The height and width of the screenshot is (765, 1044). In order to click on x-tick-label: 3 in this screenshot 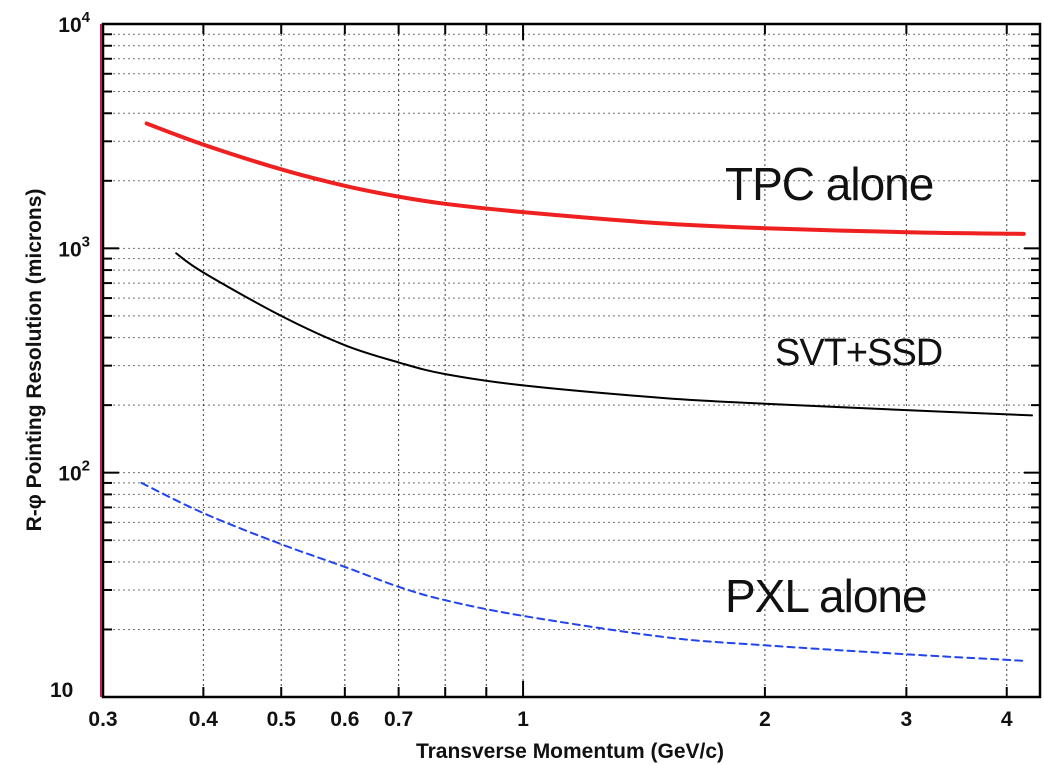, I will do `click(907, 719)`.